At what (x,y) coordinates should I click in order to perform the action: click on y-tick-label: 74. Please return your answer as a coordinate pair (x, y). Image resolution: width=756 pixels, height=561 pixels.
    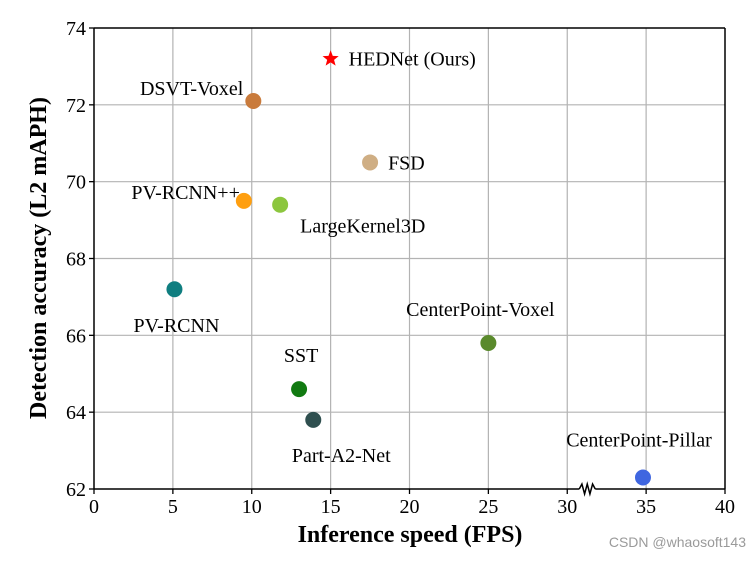
    Looking at the image, I should click on (76, 29).